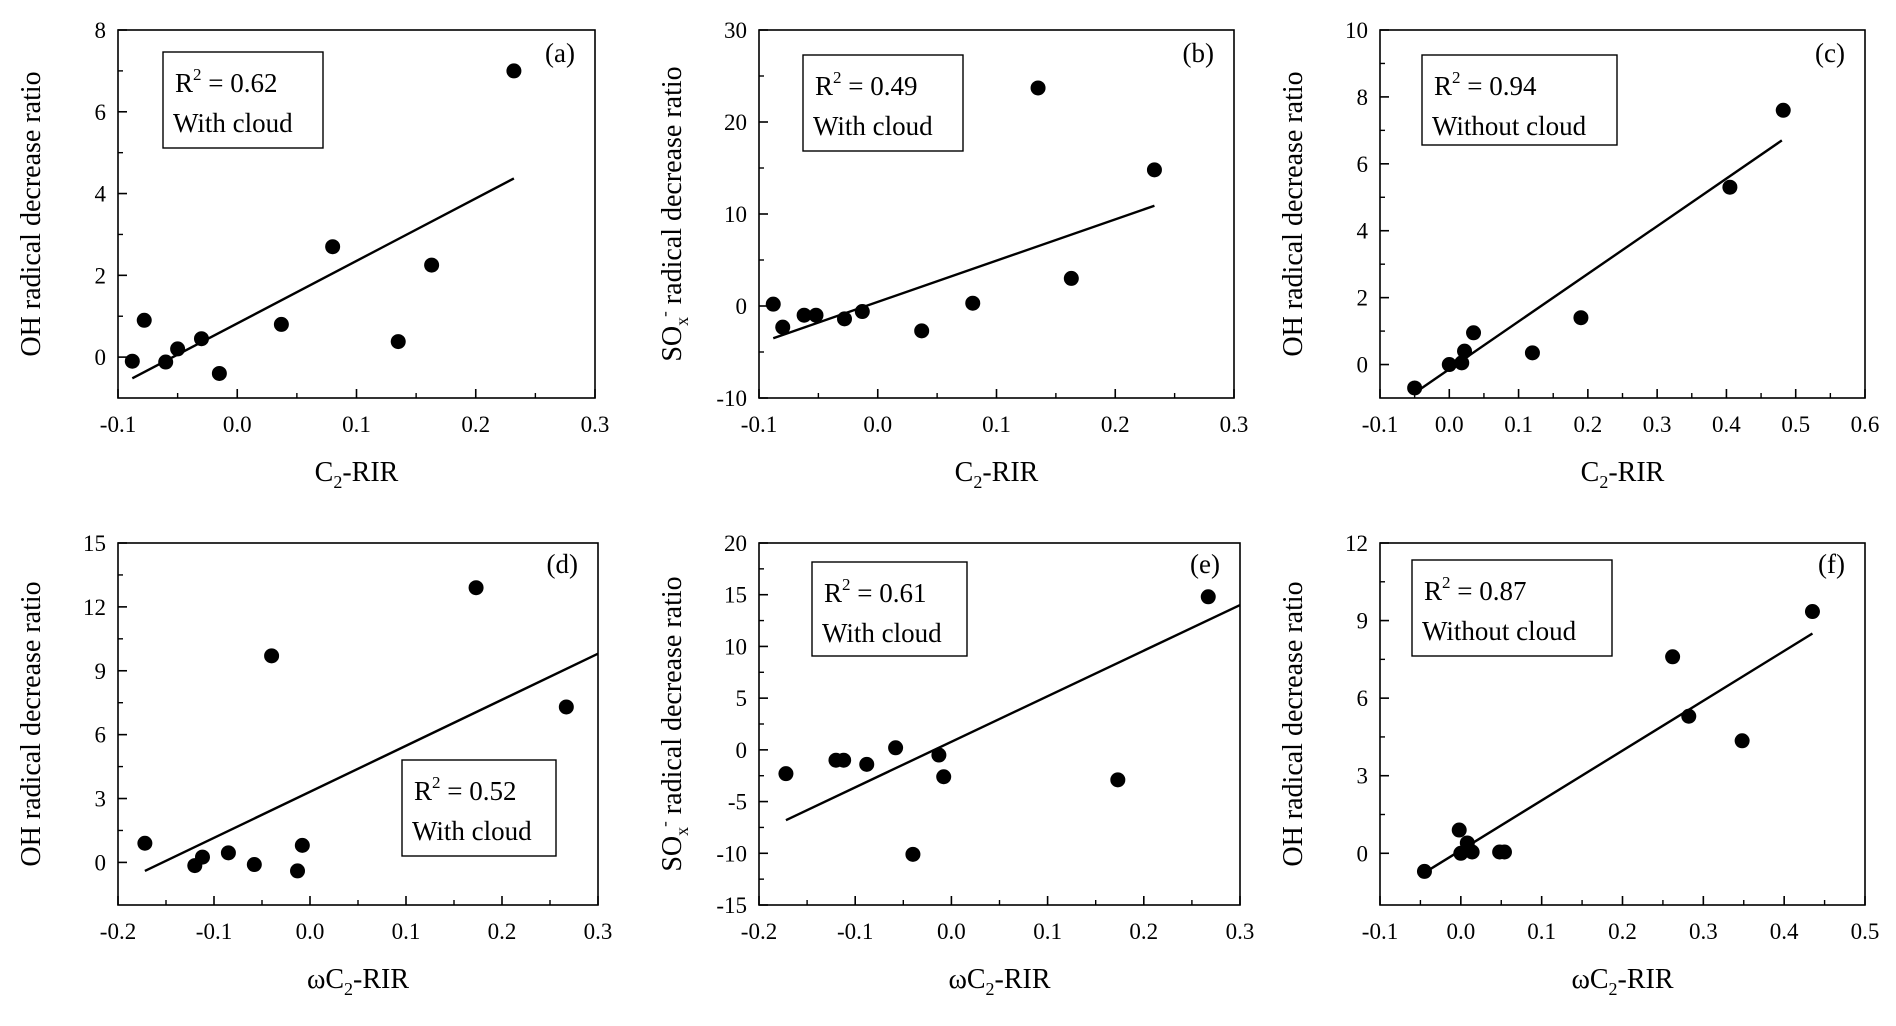 This screenshot has height=1026, width=1896. Describe the element at coordinates (1363, 97) in the screenshot. I see `y-tick-label: 8` at that location.